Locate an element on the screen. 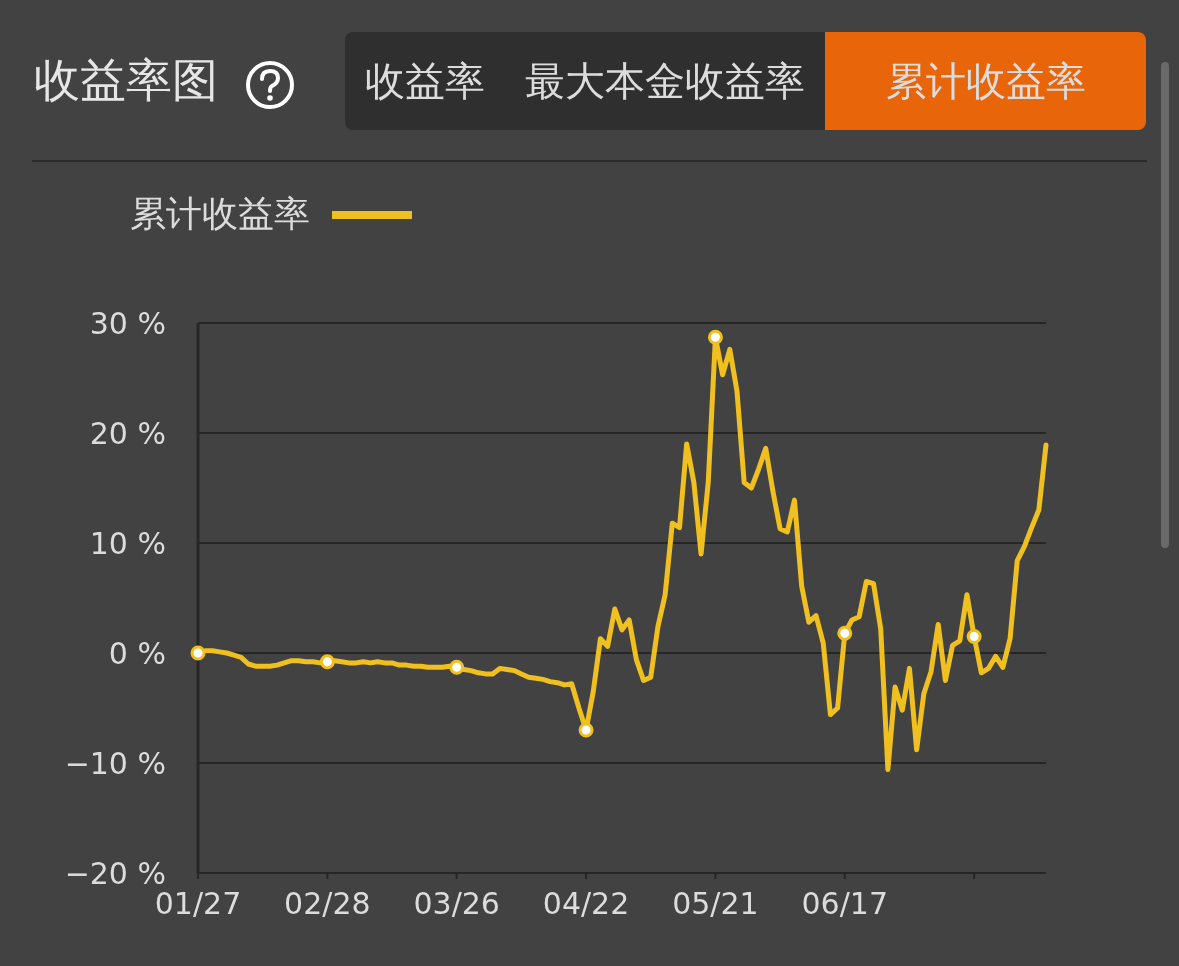 The image size is (1179, 966). x-tick-label: 05/21 is located at coordinates (715, 904).